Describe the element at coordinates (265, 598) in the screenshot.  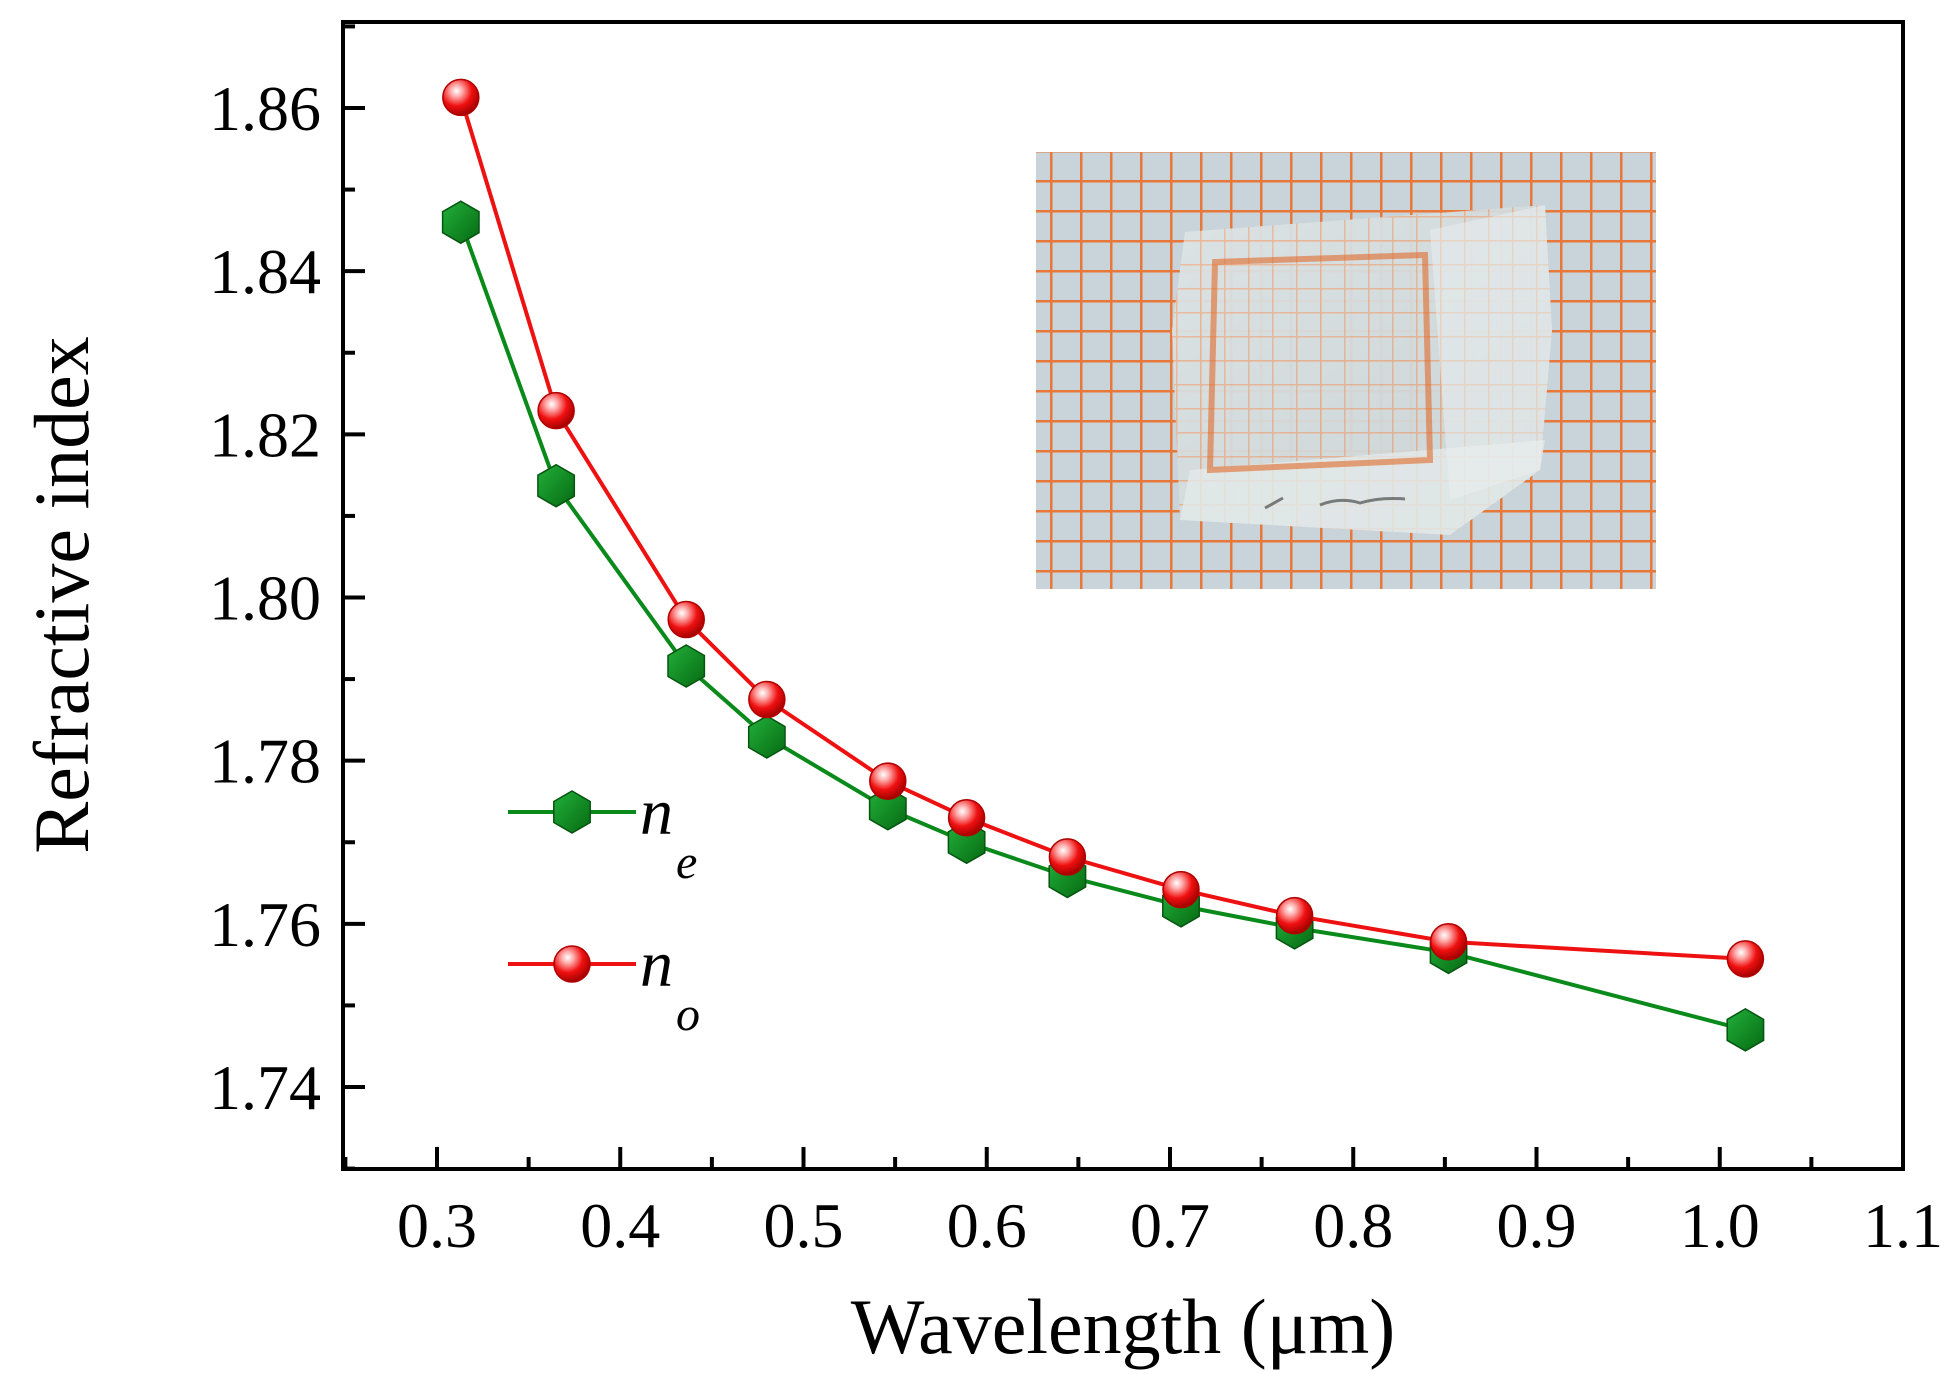
I see `y-tick-label: 1.80` at that location.